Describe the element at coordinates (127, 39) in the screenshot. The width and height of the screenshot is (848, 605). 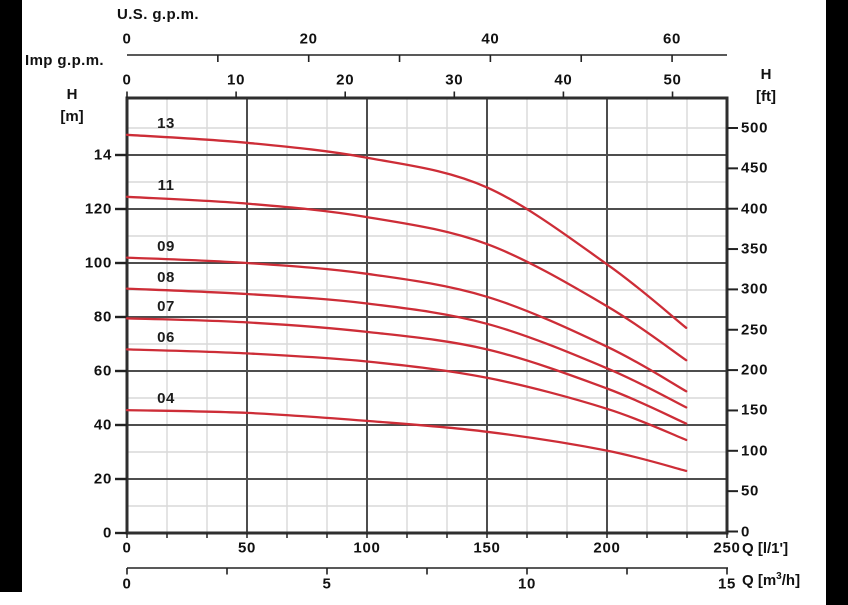
I see `us-gpm-tick-label: 0` at that location.